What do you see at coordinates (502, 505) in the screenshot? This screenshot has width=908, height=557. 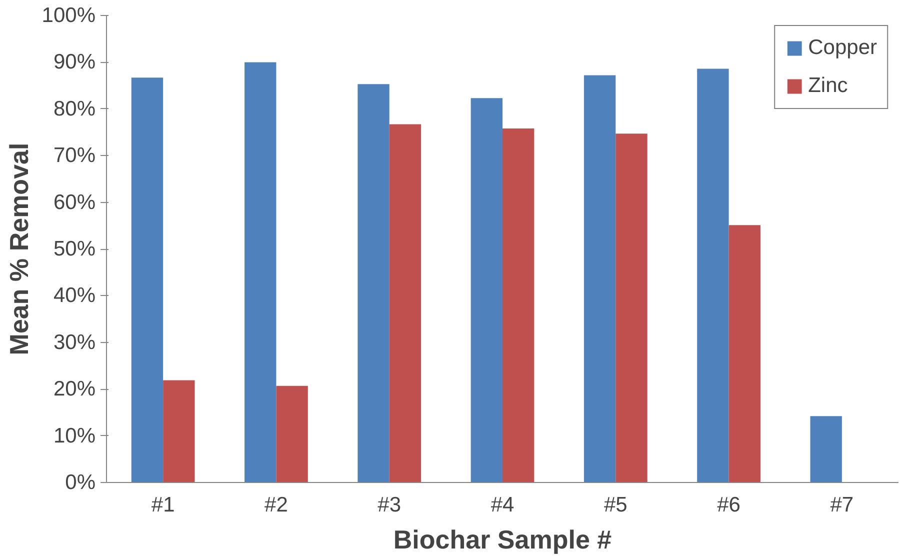 I see `x-tick-label: #4` at bounding box center [502, 505].